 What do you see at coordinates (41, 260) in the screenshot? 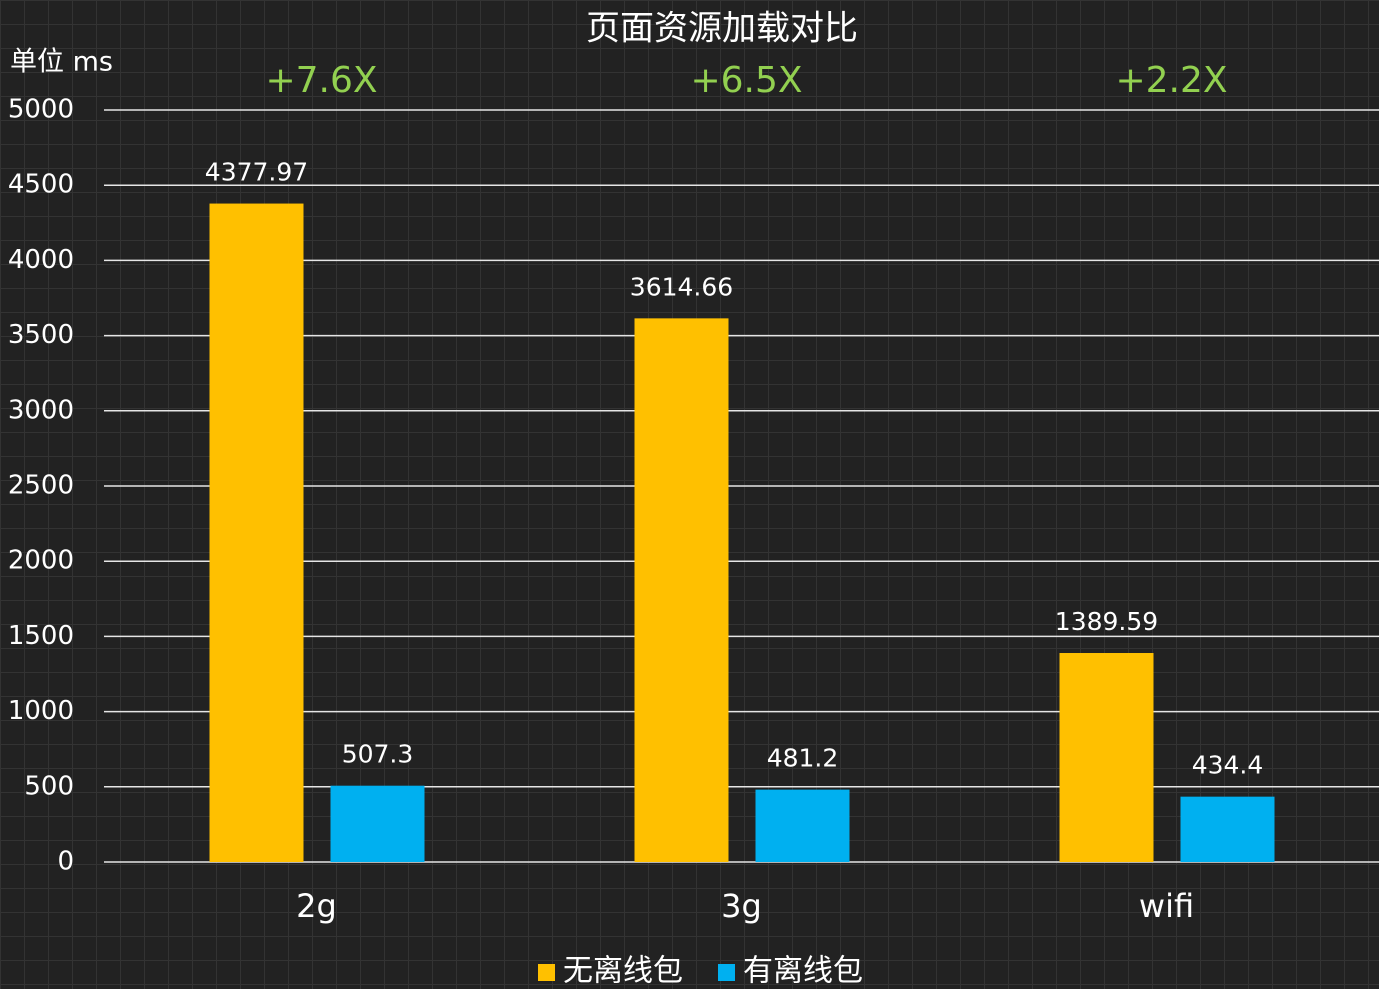
I see `y-tick-label: 4000` at bounding box center [41, 260].